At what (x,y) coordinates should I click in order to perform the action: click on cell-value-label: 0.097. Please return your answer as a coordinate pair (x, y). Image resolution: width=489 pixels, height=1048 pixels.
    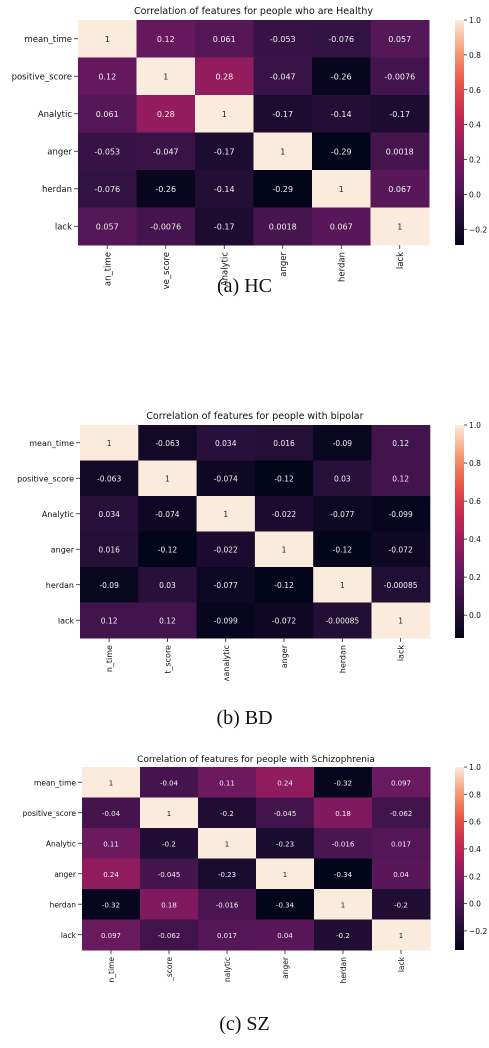
    Looking at the image, I should click on (111, 936).